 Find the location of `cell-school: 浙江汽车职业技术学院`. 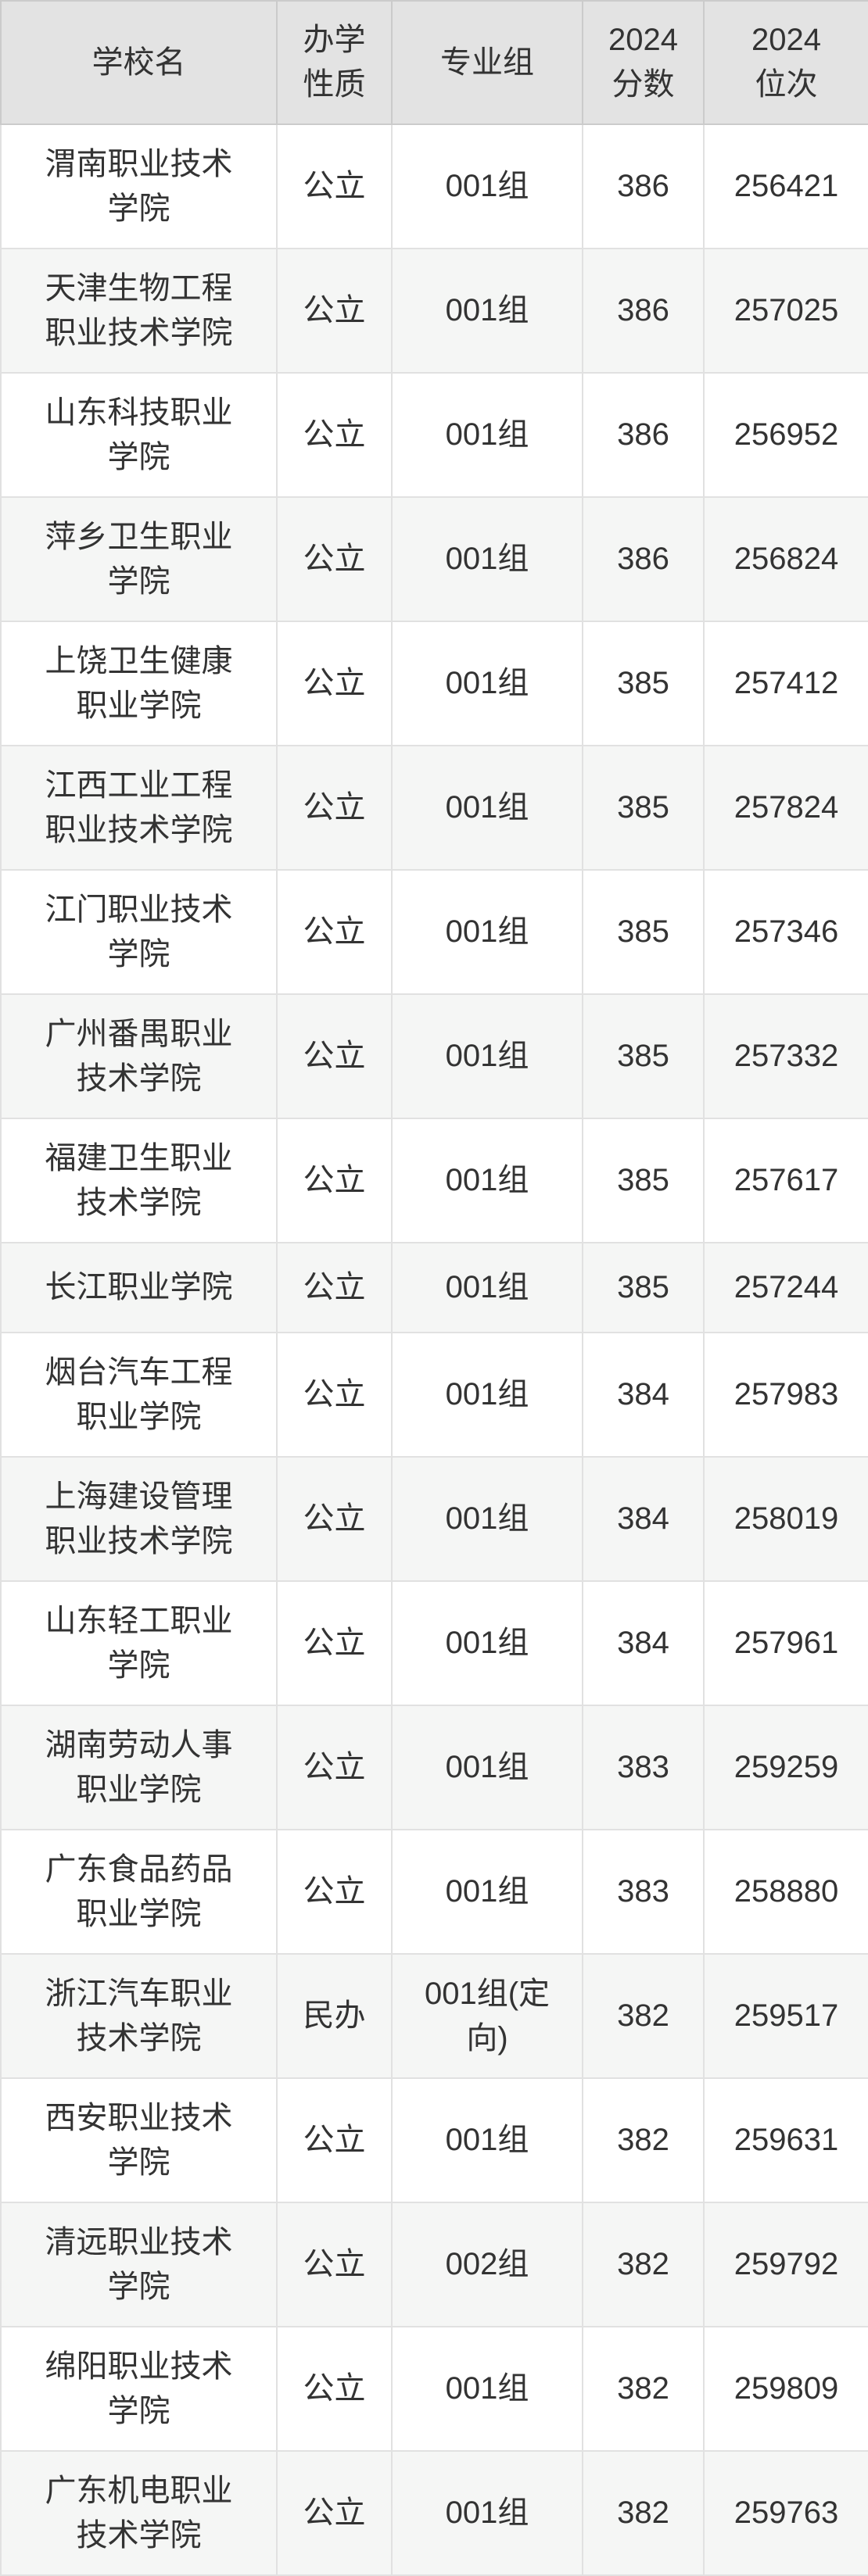

cell-school: 浙江汽车职业技术学院 is located at coordinates (139, 2016).